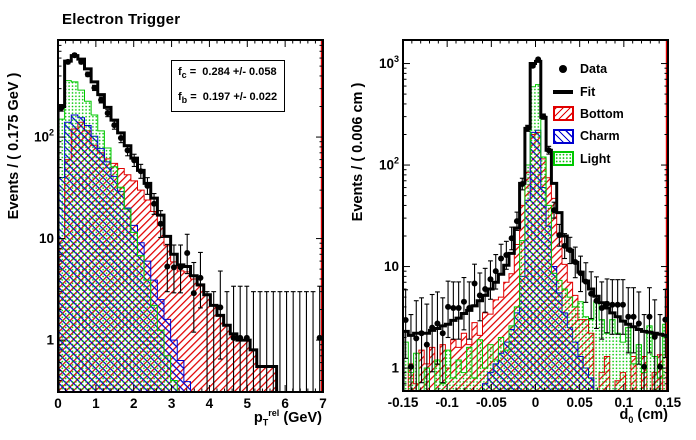  Describe the element at coordinates (172, 403) in the screenshot. I see `x-tick-label: 3` at that location.